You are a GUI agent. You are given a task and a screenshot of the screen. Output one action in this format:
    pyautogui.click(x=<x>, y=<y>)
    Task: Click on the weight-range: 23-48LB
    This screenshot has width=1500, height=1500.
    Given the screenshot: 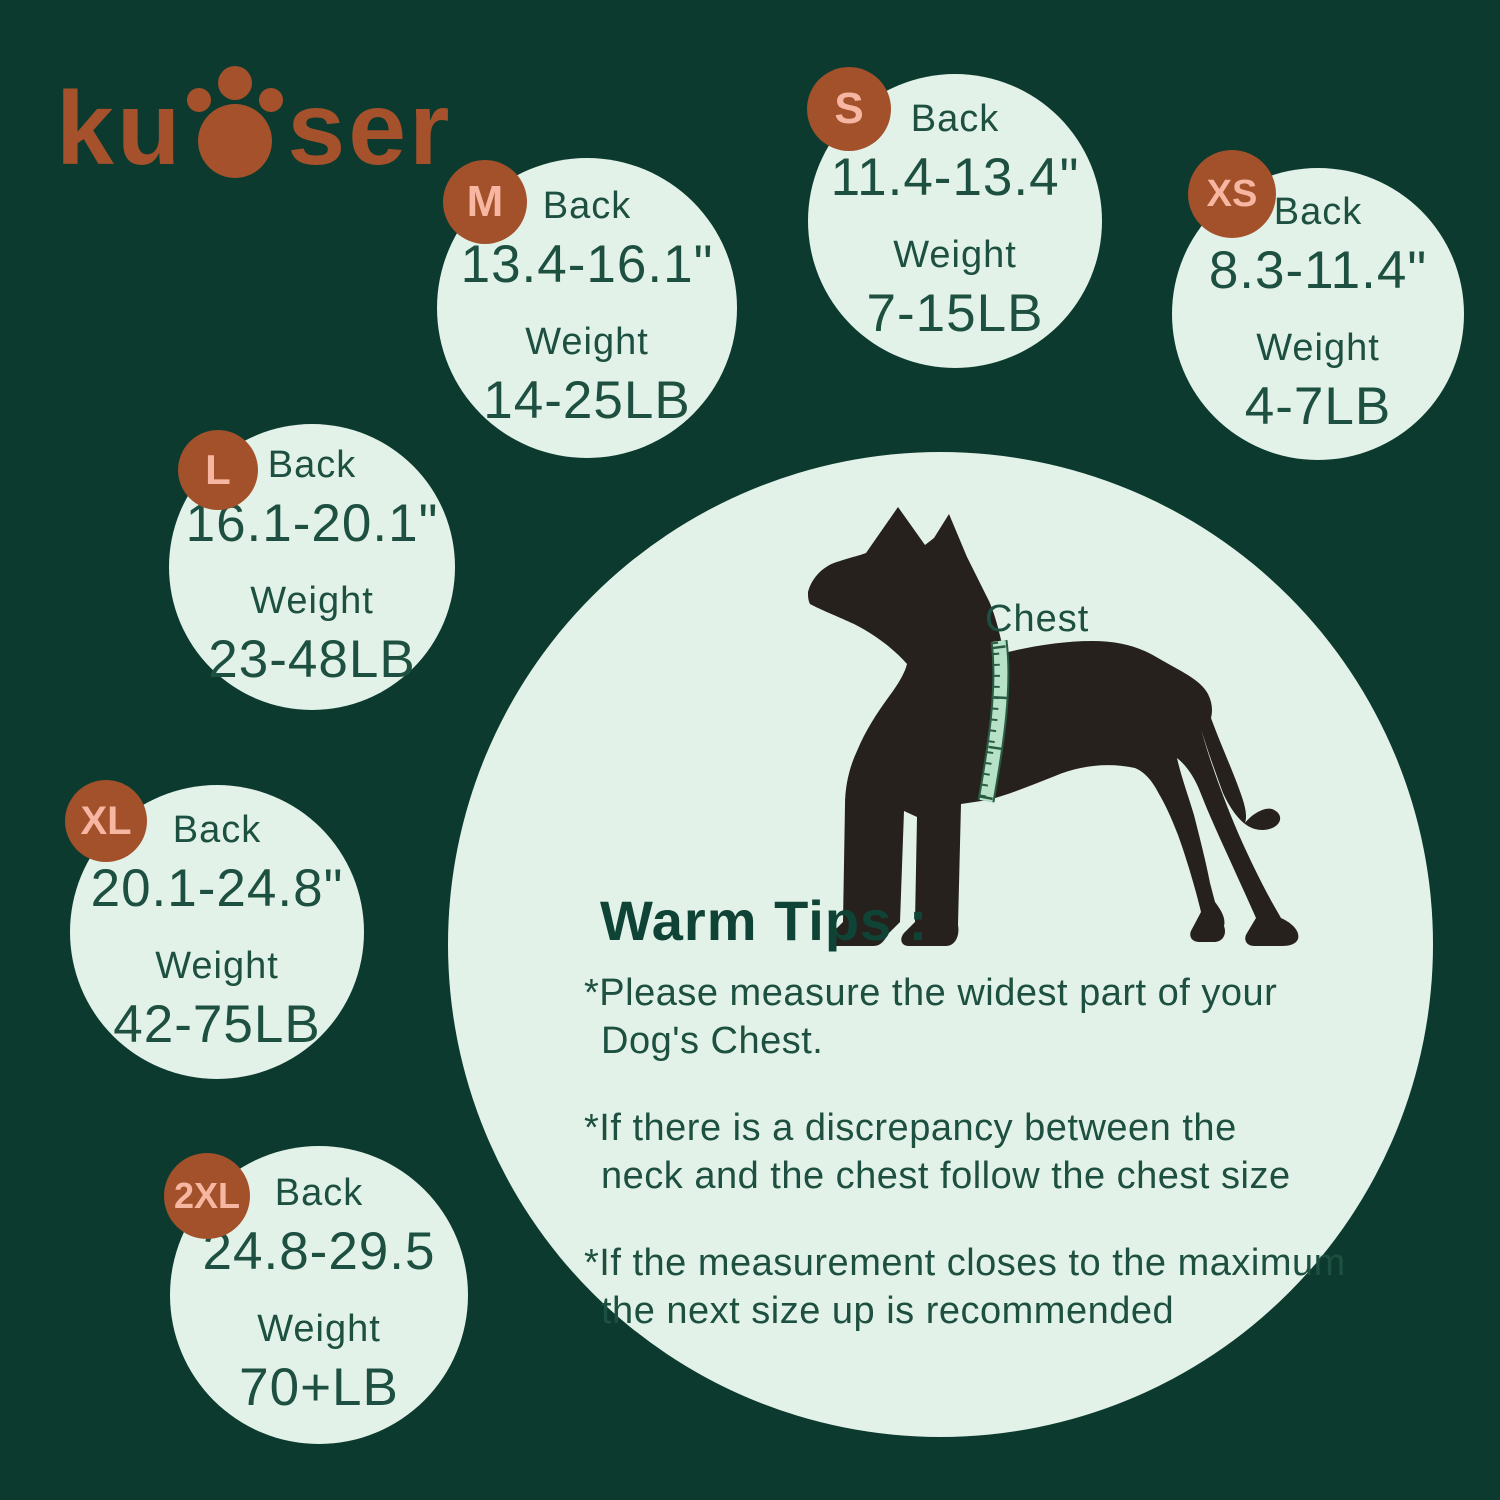 What is the action you would take?
    pyautogui.click(x=312, y=659)
    